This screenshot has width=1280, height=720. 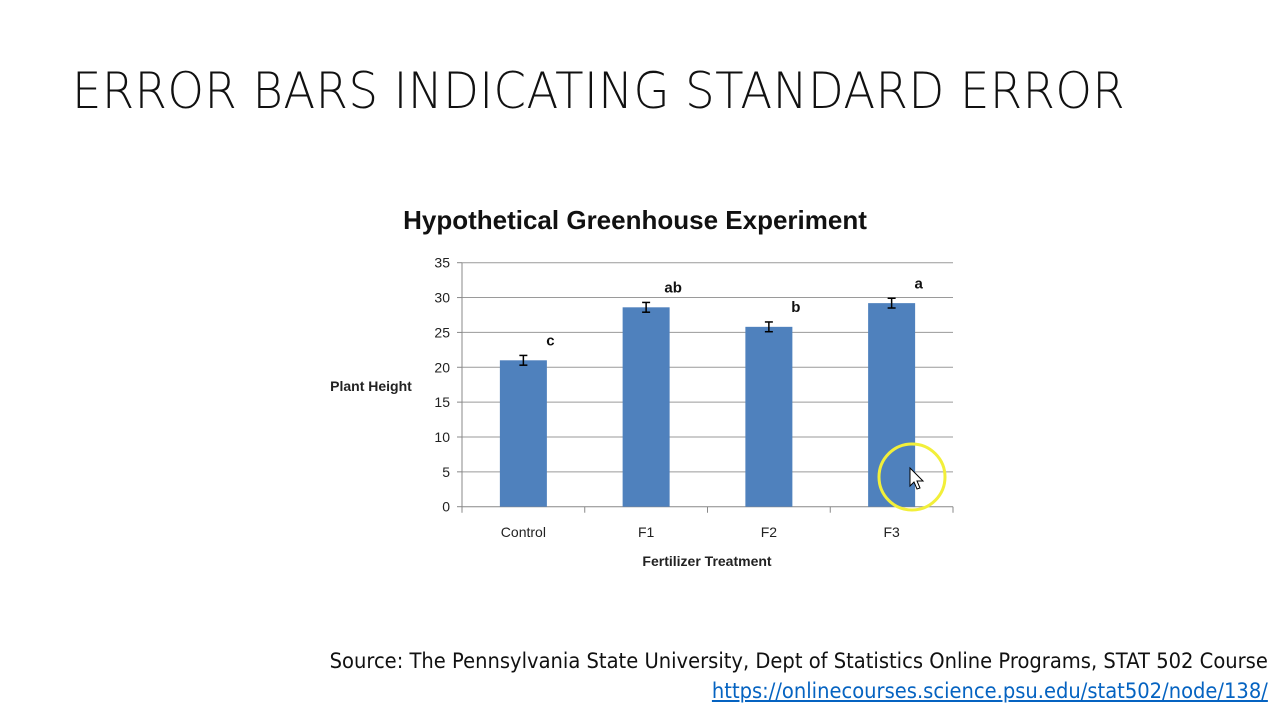 What do you see at coordinates (769, 532) in the screenshot?
I see `x-tick-label: F2` at bounding box center [769, 532].